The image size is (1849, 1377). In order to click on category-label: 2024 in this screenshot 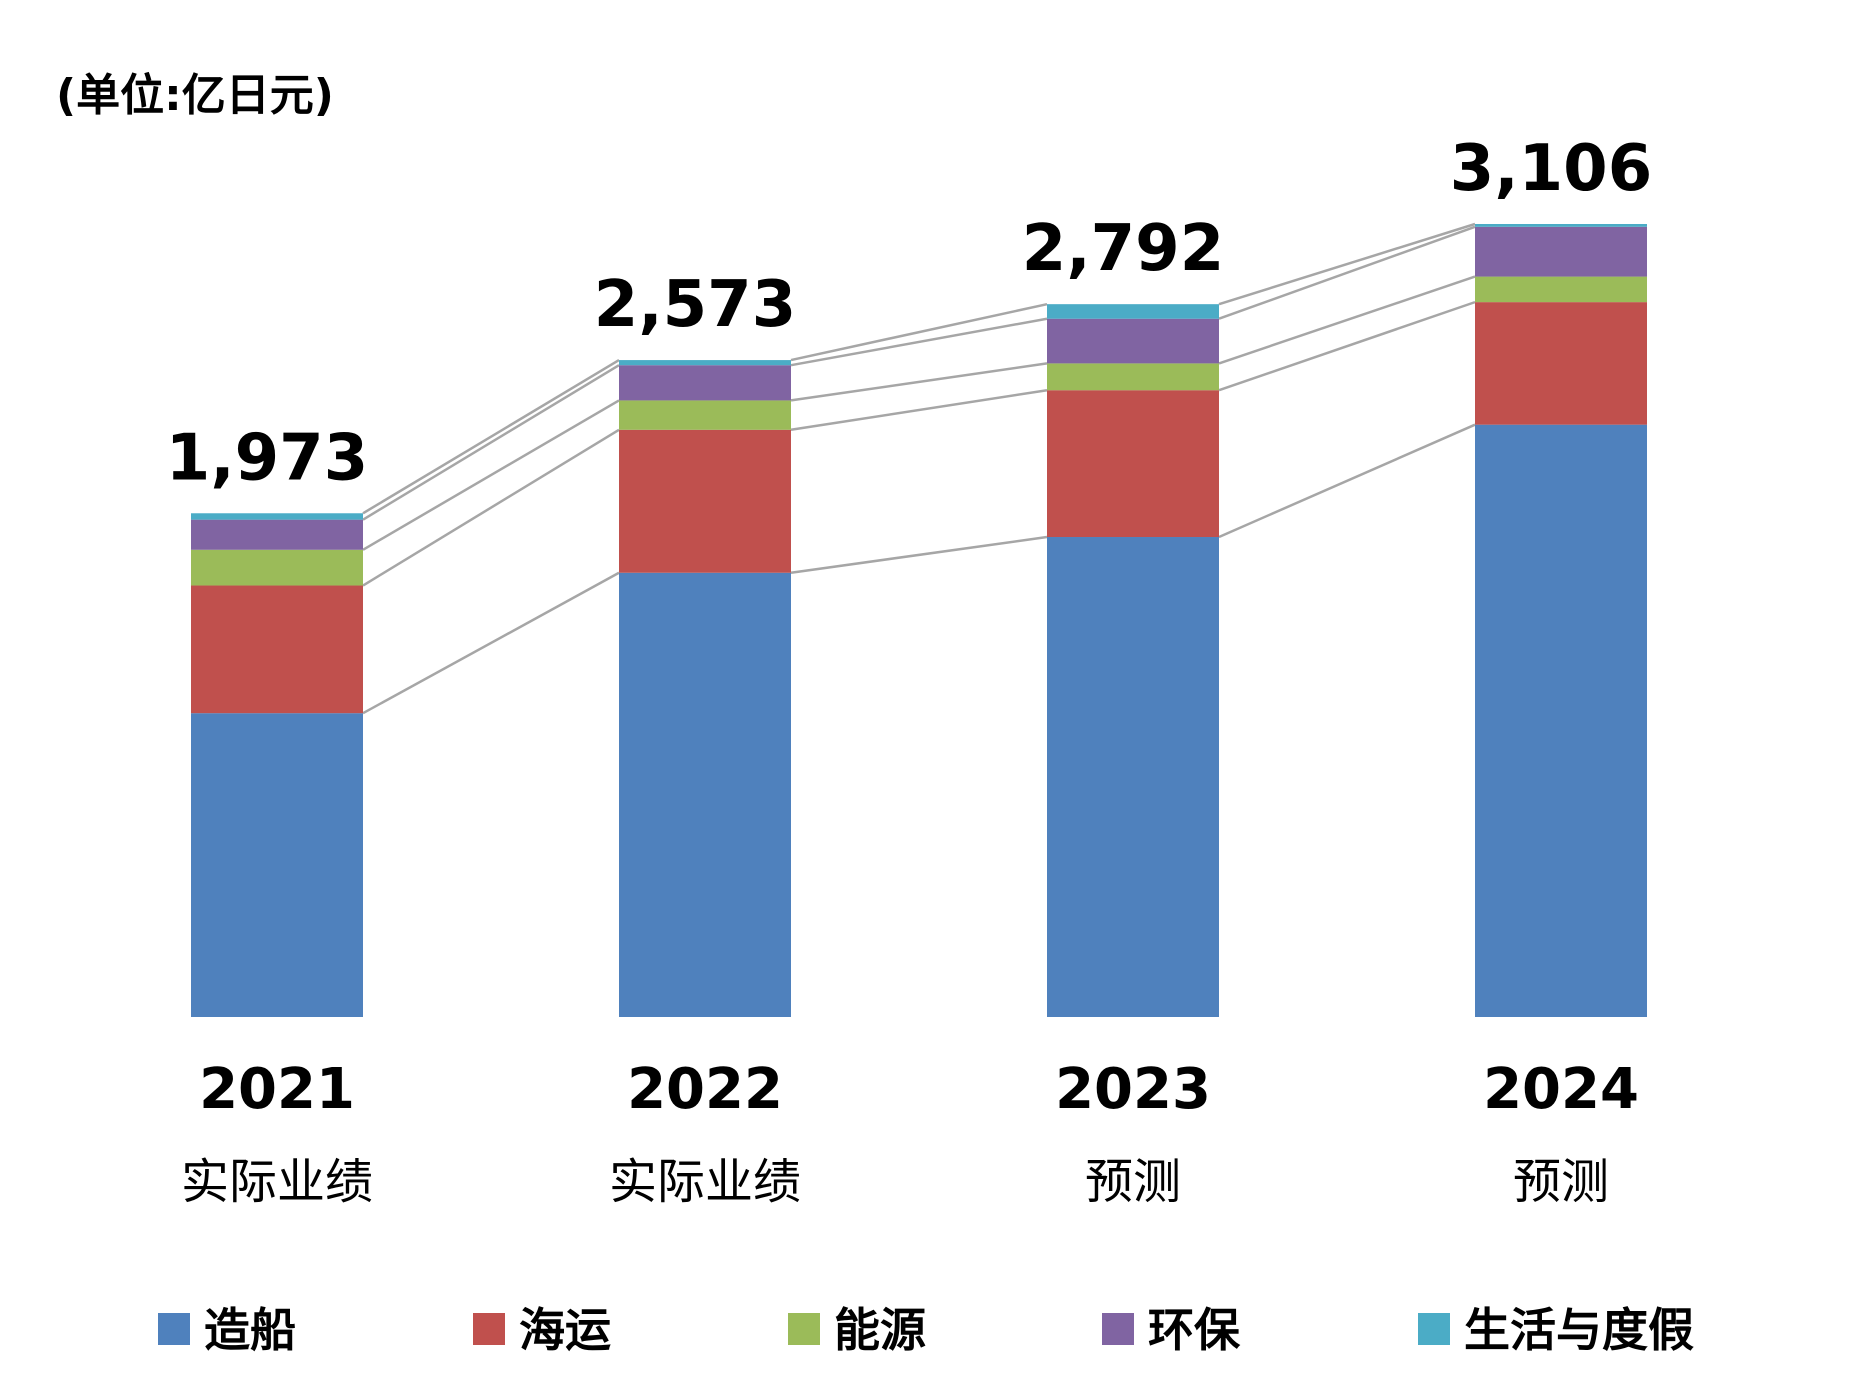, I will do `click(1561, 1089)`.